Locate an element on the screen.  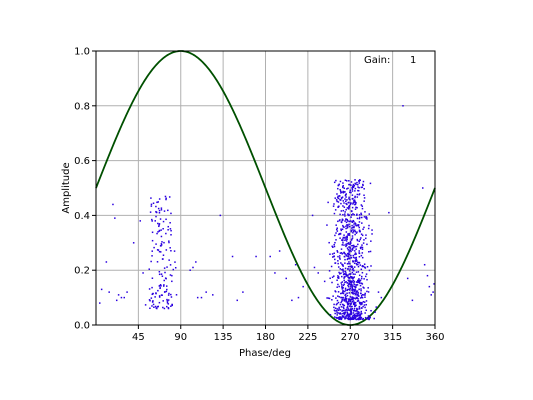
x-tick-label: 270 is located at coordinates (350, 337).